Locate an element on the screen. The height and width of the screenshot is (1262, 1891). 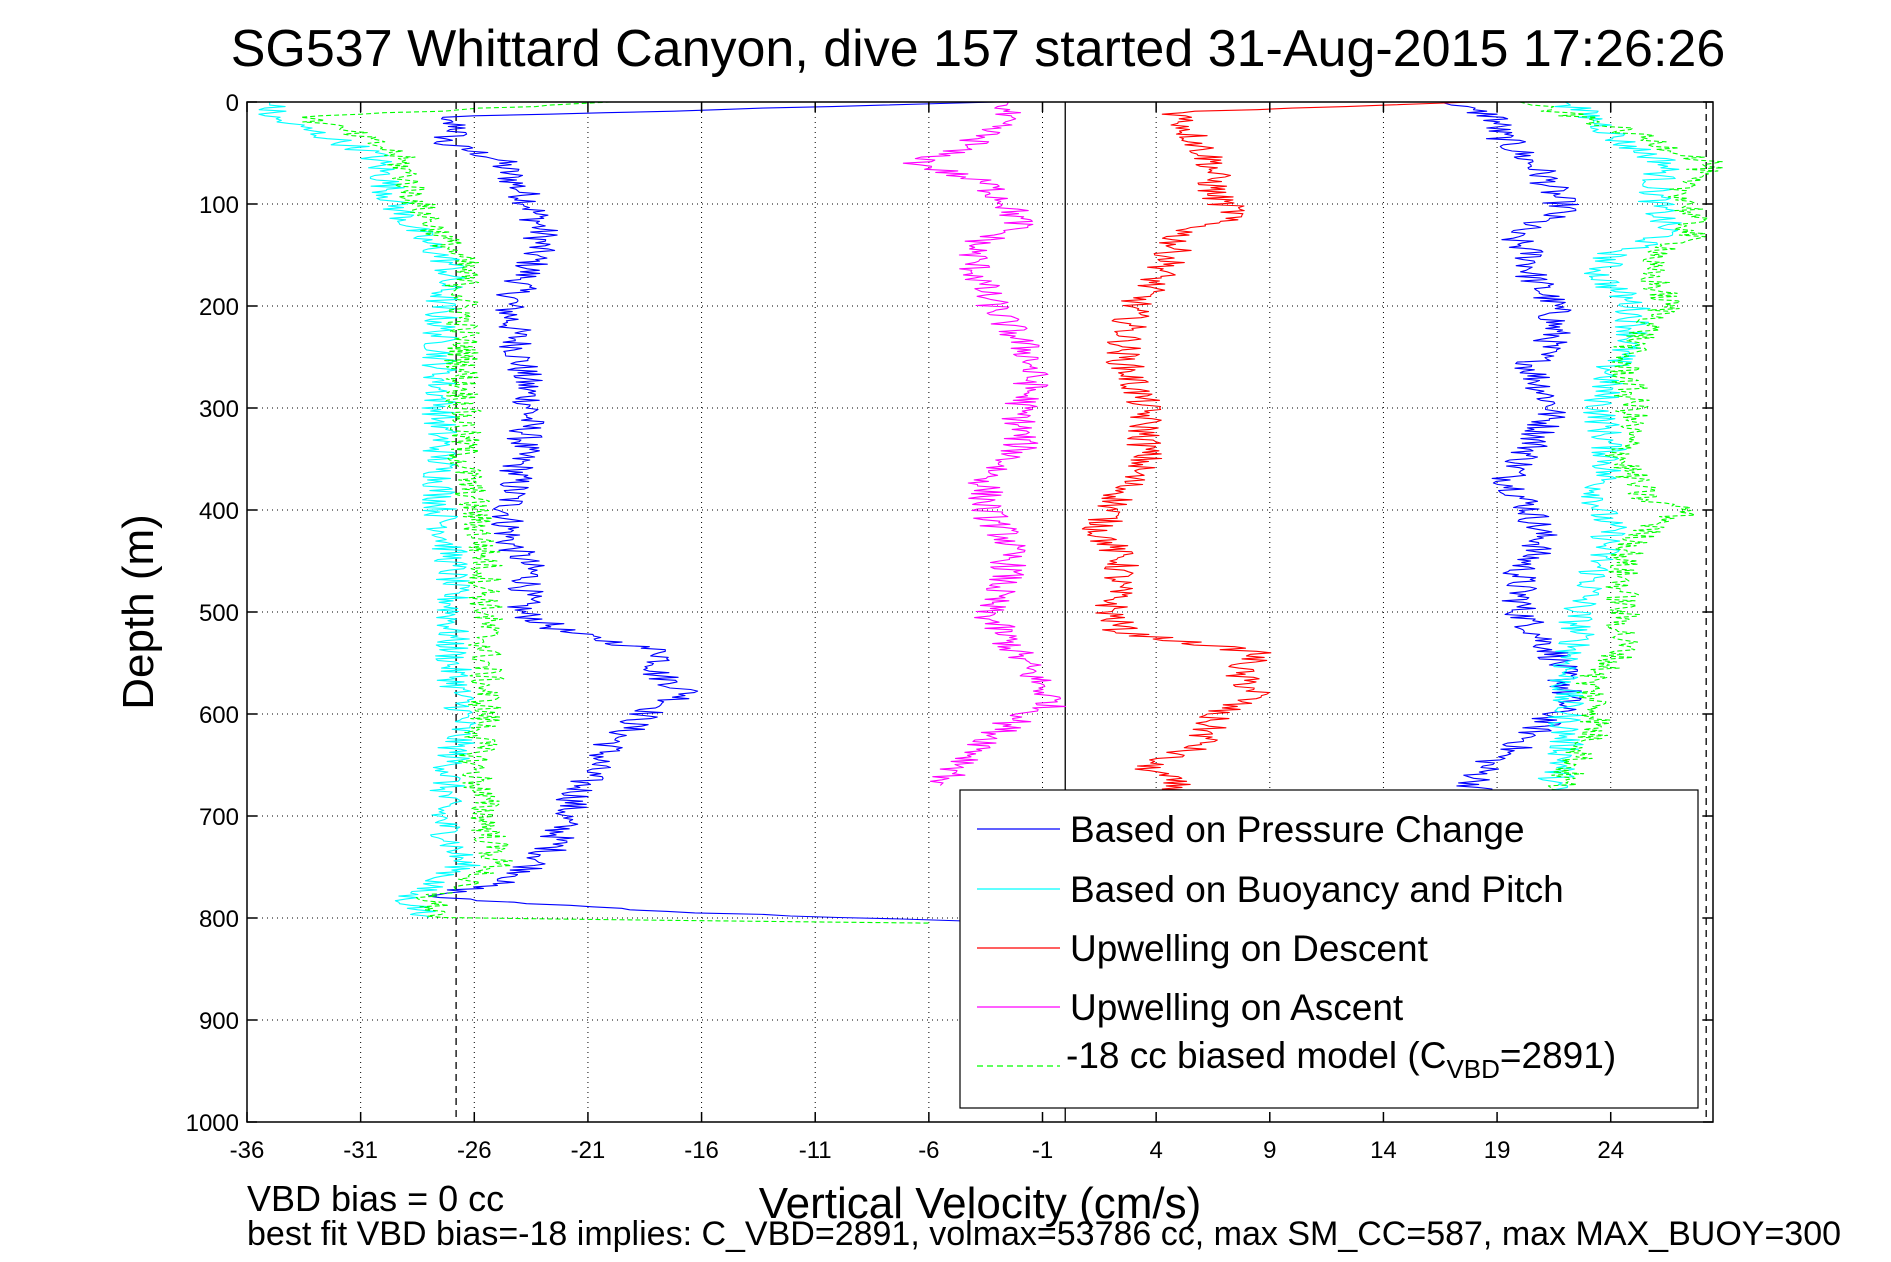
legend-label-model: -18 cc biased model (CVBD=2891) is located at coordinates (1341, 1059).